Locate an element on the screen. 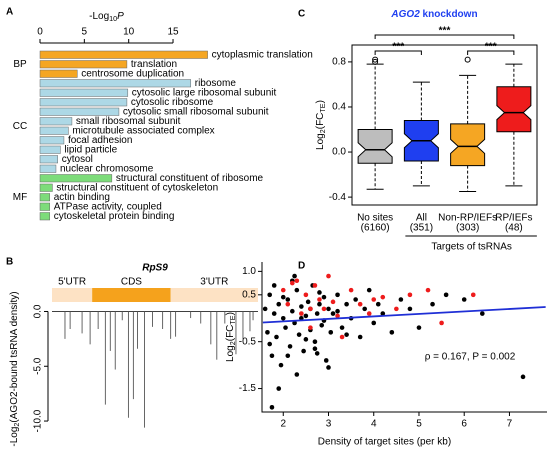 This screenshot has width=558, height=459. y-axis-title-part: (AGO2-bound tsRNA density) is located at coordinates (14, 356).